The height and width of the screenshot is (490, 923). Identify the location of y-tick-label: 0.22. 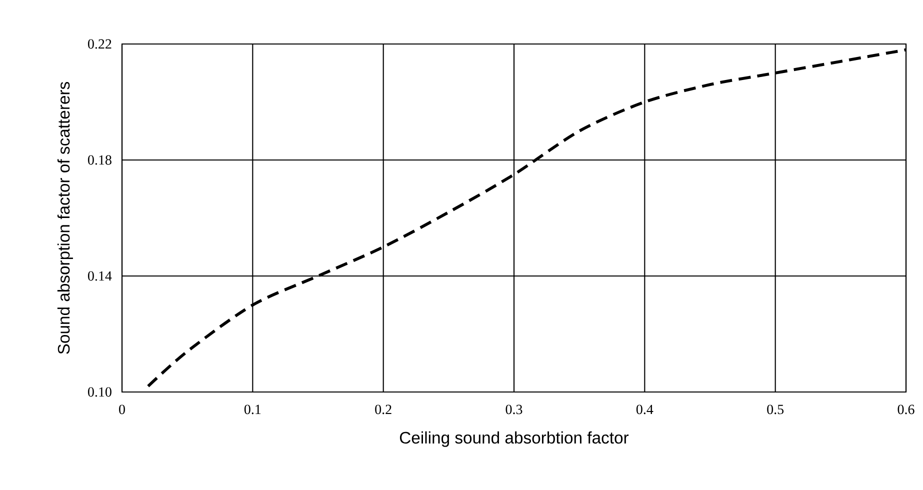
(100, 44).